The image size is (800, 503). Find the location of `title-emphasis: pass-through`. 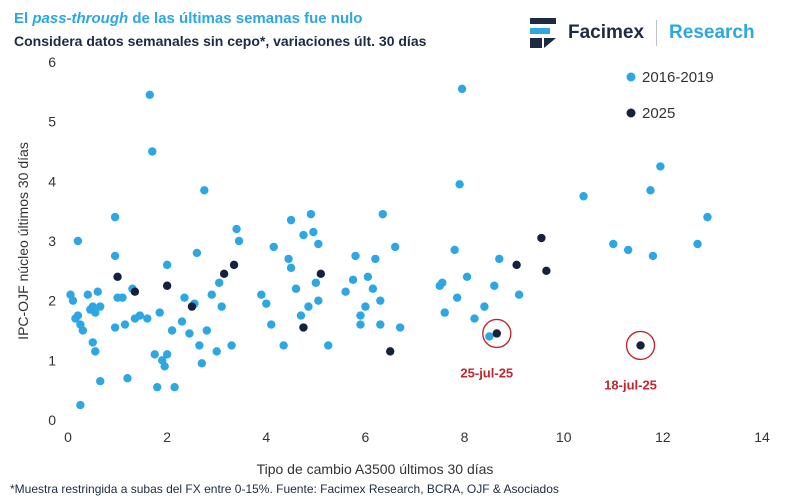

title-emphasis: pass-through is located at coordinates (80, 18).